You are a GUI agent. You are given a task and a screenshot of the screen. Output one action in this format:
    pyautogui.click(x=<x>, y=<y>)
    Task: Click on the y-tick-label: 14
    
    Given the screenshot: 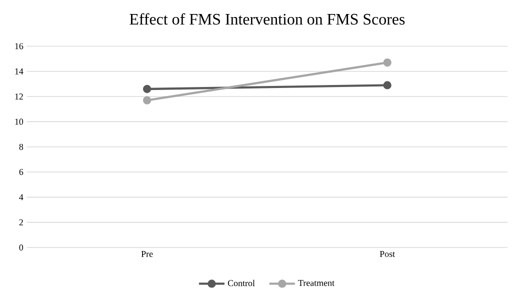 What is the action you would take?
    pyautogui.click(x=19, y=71)
    